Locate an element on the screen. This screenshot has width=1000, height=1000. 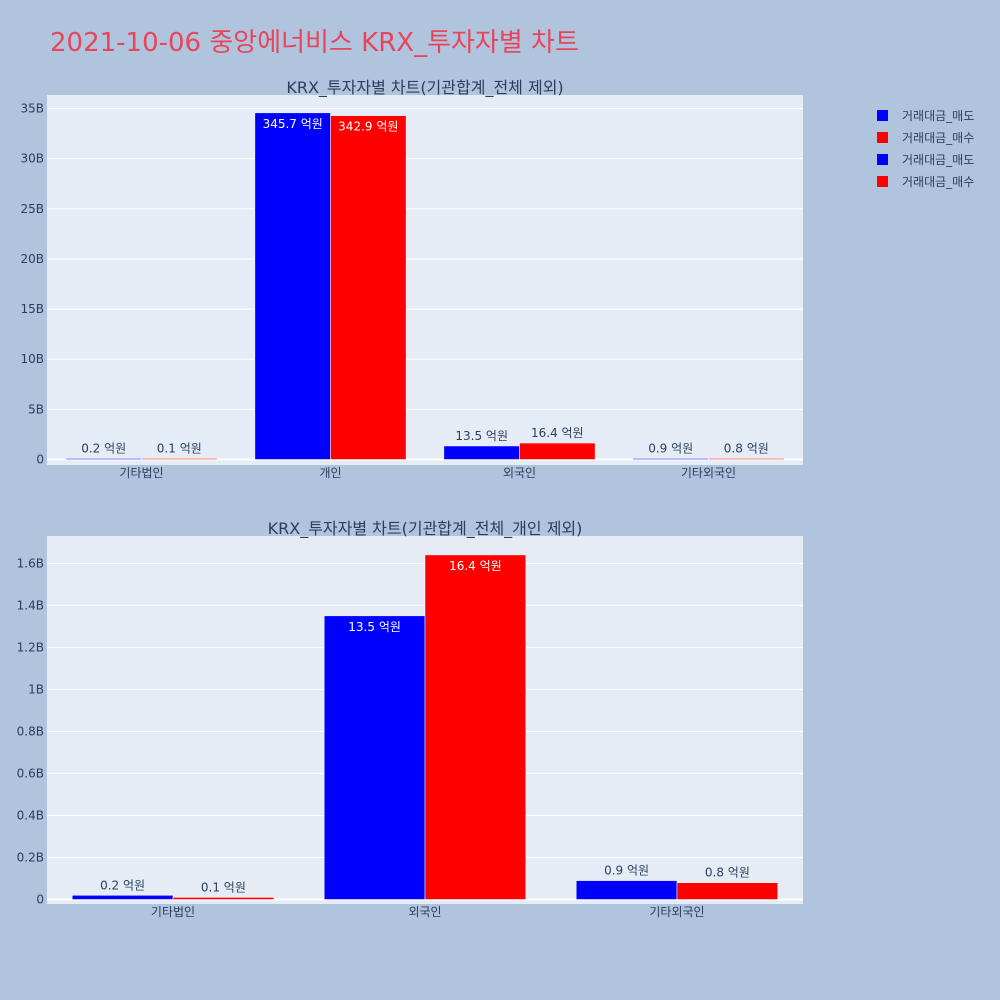
y-tick-label: 5B is located at coordinates (36, 409).